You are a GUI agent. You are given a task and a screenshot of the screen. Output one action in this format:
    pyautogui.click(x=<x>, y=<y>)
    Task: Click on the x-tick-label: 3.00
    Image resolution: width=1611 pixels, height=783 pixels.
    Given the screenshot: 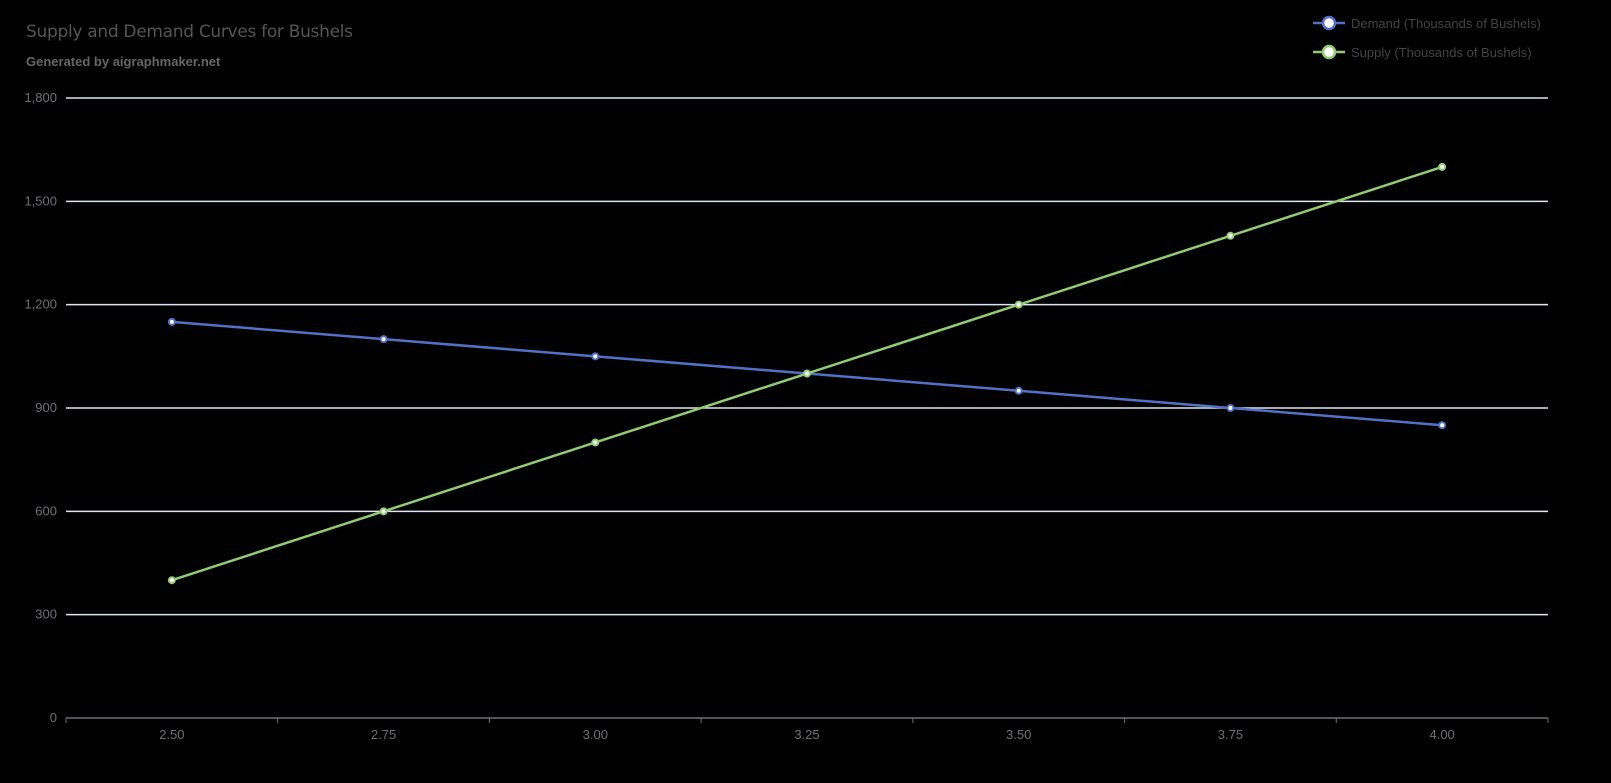 What is the action you would take?
    pyautogui.click(x=595, y=734)
    